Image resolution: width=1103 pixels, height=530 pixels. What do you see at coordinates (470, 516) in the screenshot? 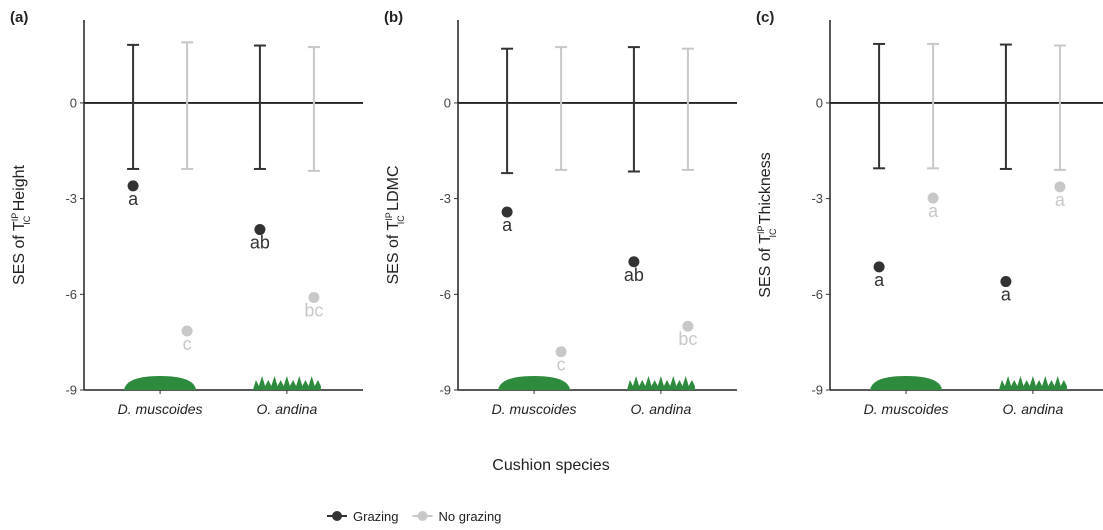
I see `legend-label: No grazing` at bounding box center [470, 516].